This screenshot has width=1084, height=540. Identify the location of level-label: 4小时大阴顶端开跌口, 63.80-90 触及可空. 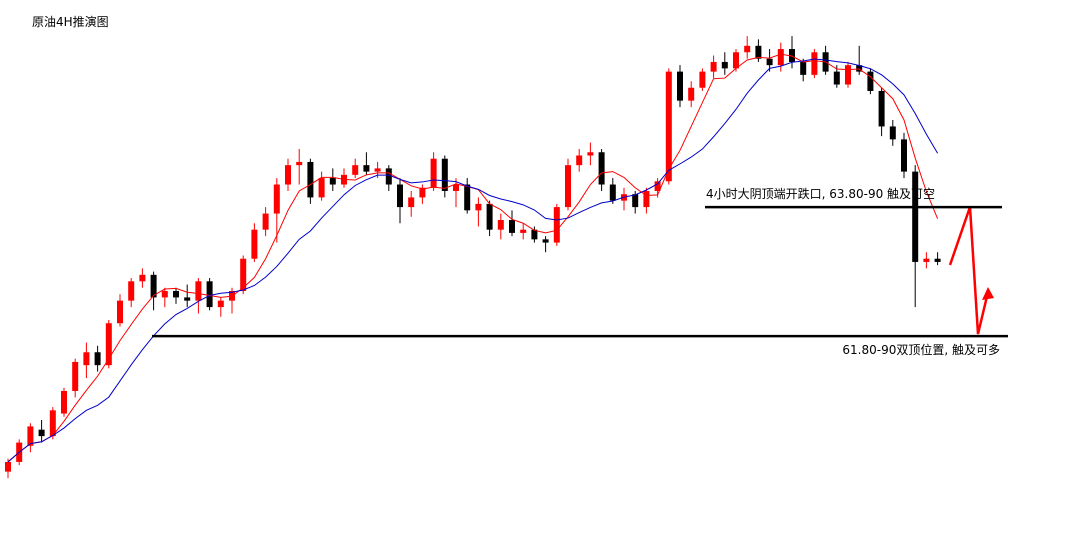
(820, 193).